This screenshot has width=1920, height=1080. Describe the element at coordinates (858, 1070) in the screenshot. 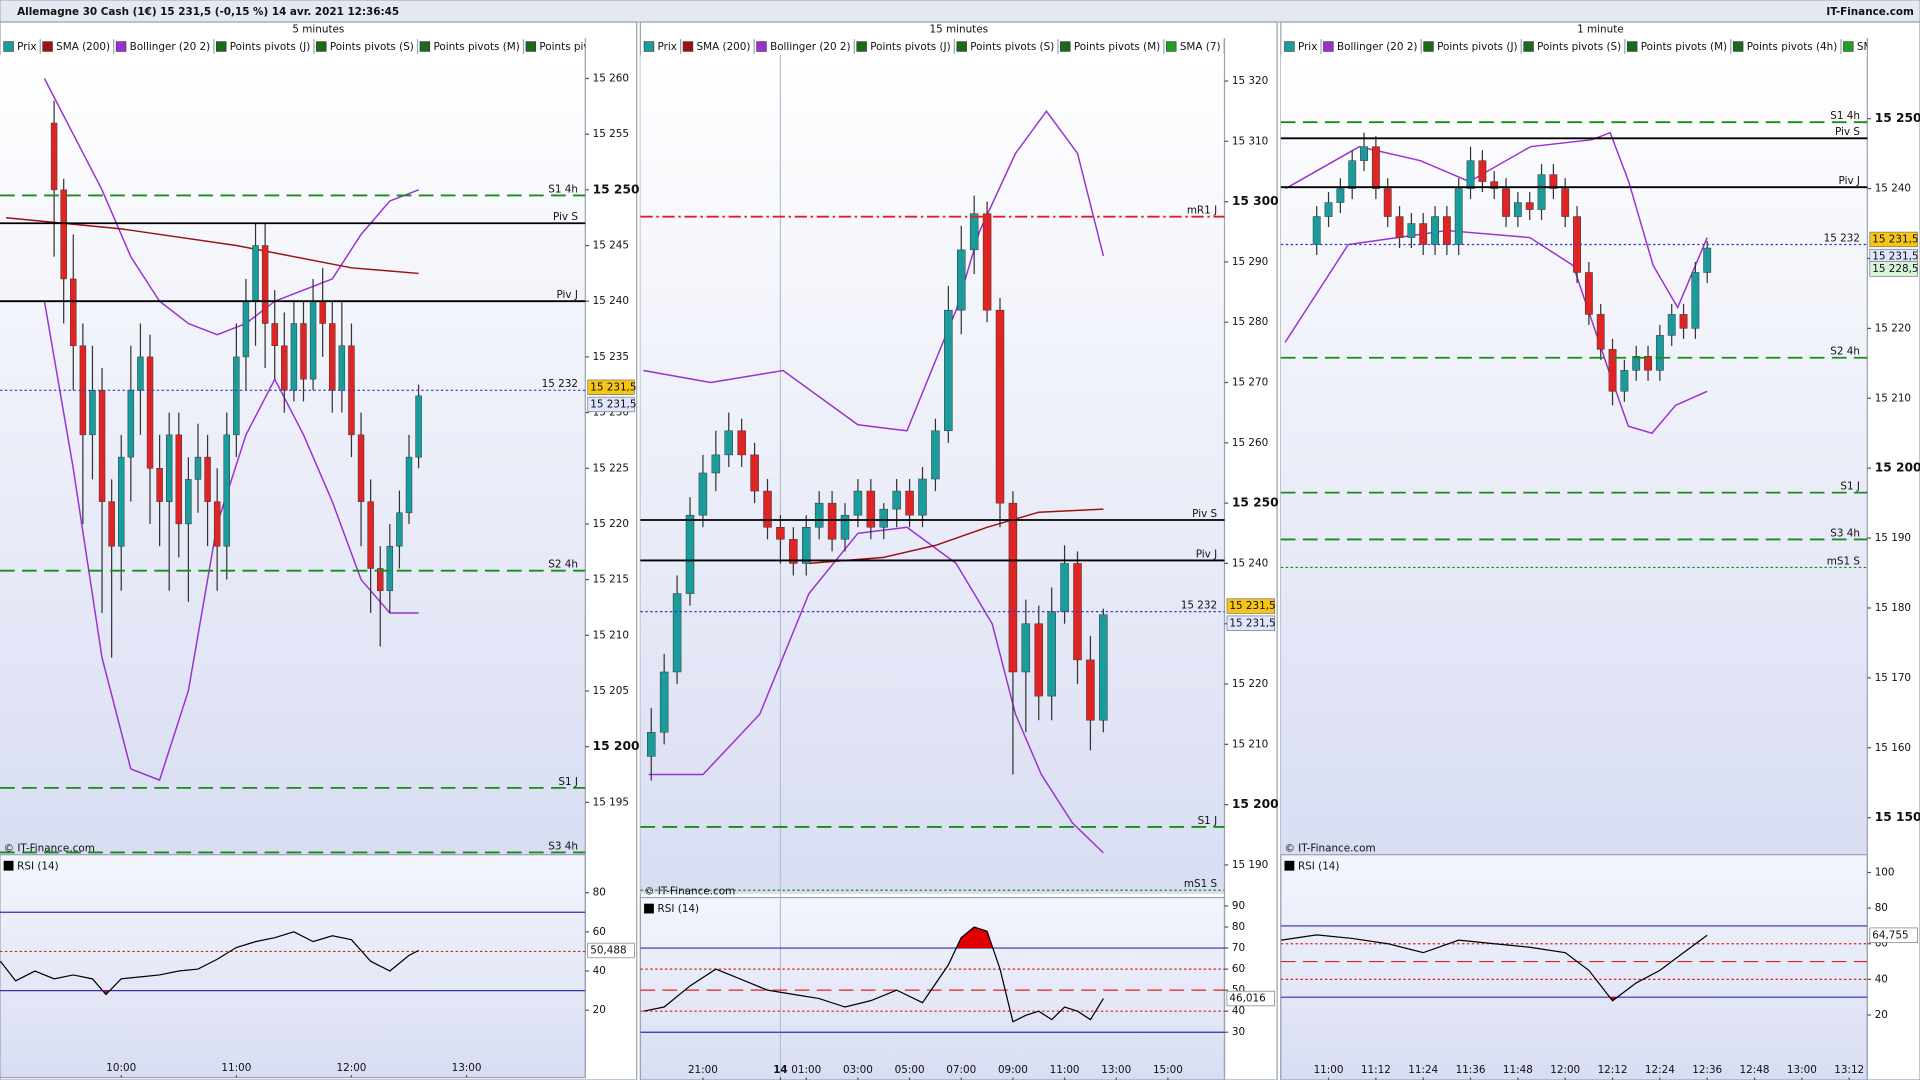

I see `x-tick-label: 03:00` at that location.